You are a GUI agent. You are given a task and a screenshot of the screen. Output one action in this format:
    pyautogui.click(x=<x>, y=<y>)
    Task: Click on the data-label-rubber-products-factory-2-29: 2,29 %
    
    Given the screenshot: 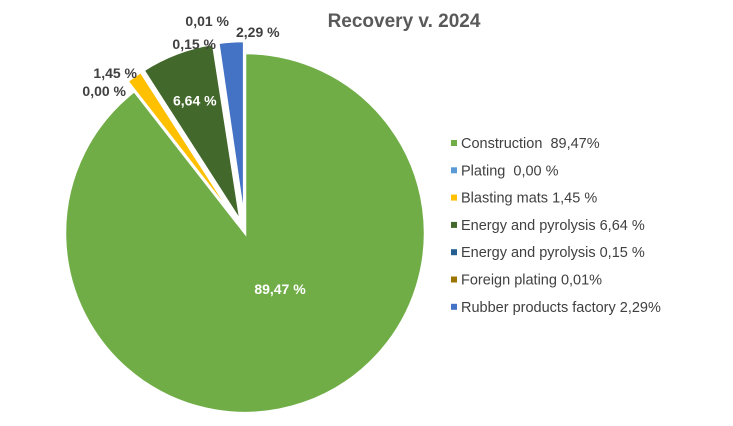 What is the action you would take?
    pyautogui.click(x=258, y=32)
    